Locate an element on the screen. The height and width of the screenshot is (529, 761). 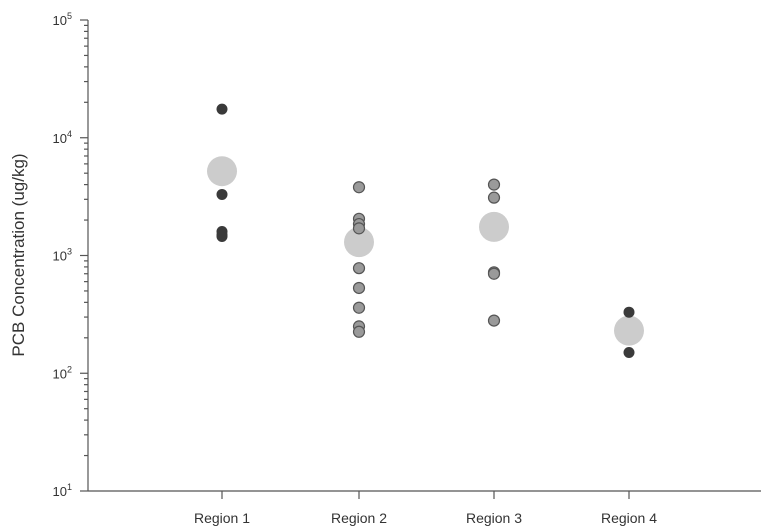
y-tick-label: 10¹ is located at coordinates (62, 490).